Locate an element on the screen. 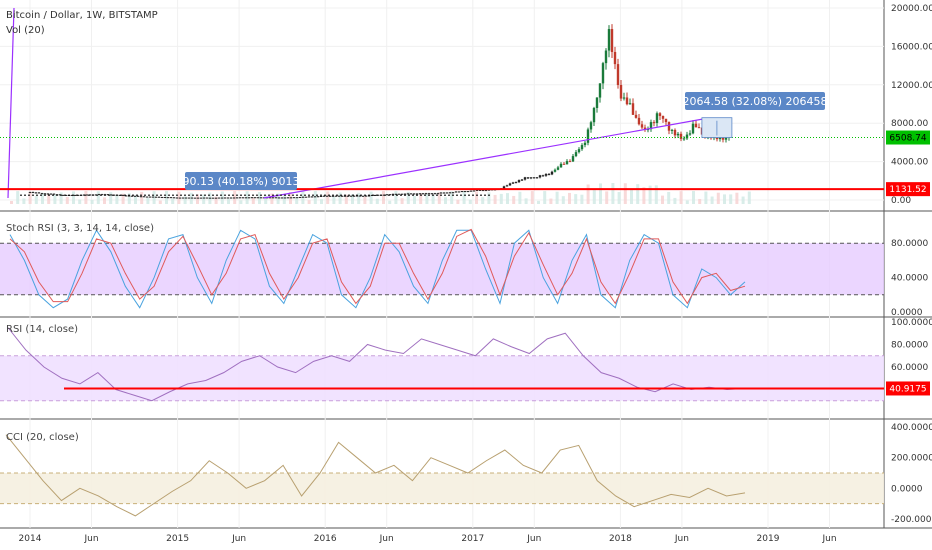  price-tick-label: 16000.00 is located at coordinates (911, 47).